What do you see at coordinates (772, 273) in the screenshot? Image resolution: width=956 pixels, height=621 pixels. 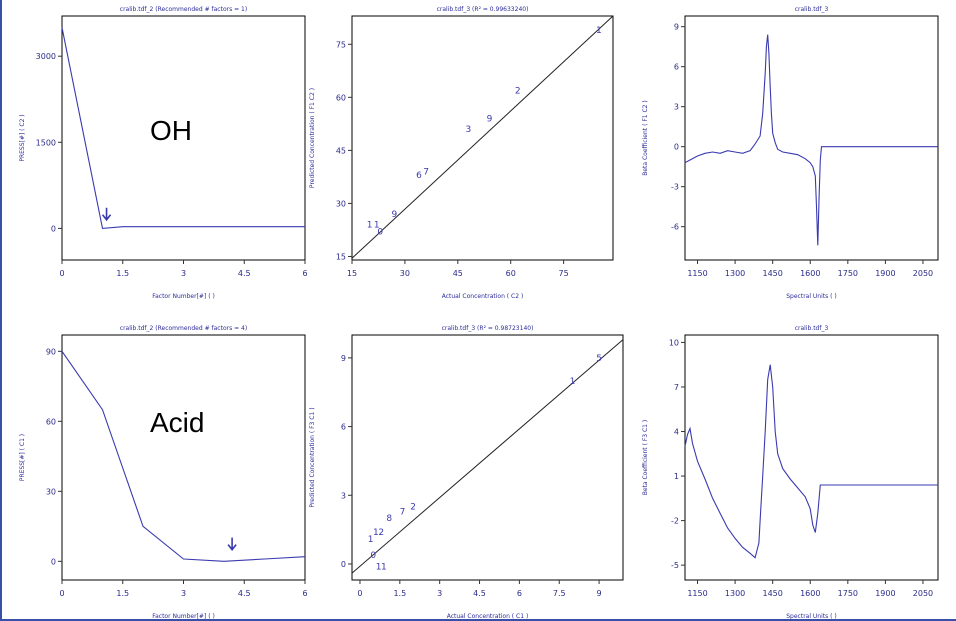 I see `x-tick-label: 1450` at bounding box center [772, 273].